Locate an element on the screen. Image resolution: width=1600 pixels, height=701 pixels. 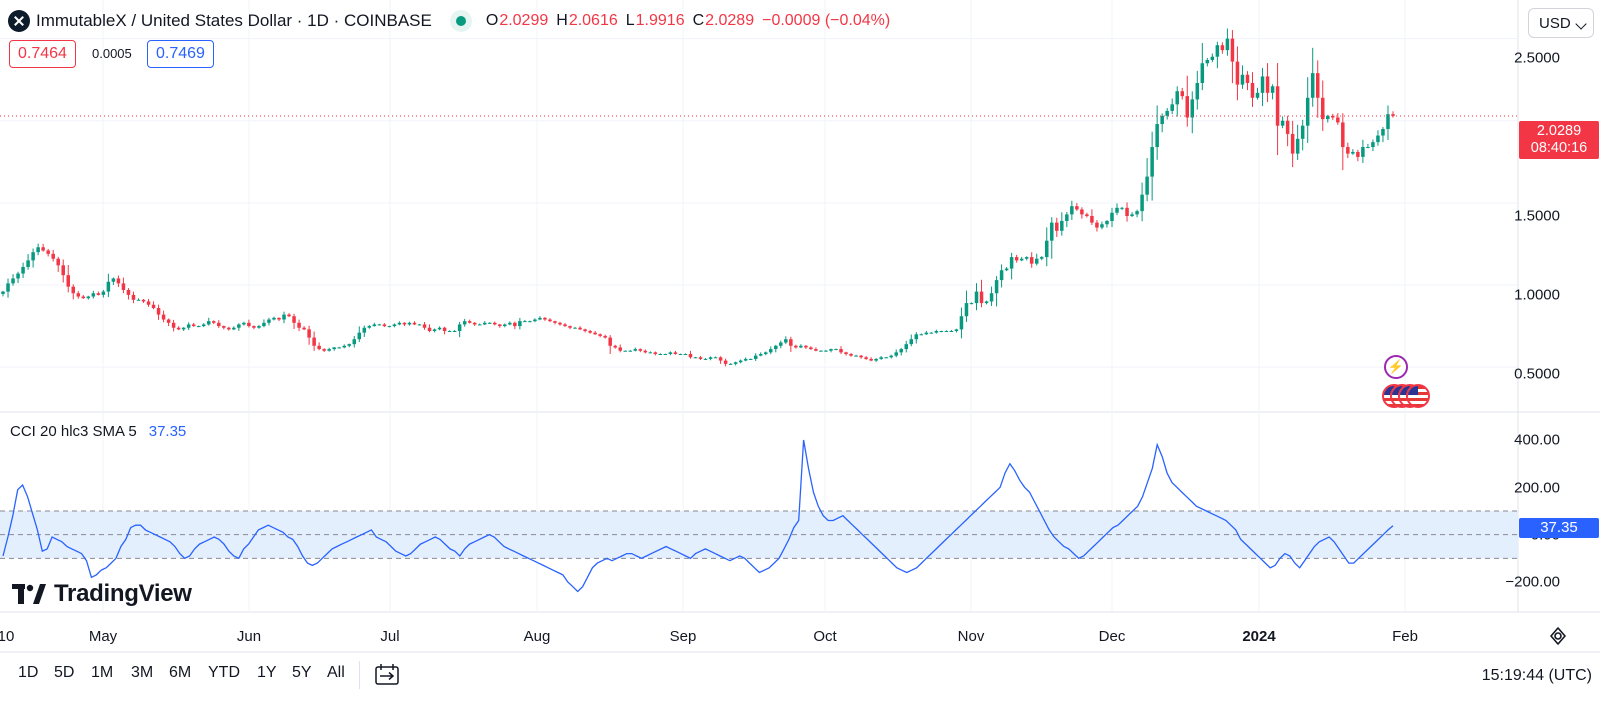
range-button-1y: 1Y is located at coordinates (267, 672).